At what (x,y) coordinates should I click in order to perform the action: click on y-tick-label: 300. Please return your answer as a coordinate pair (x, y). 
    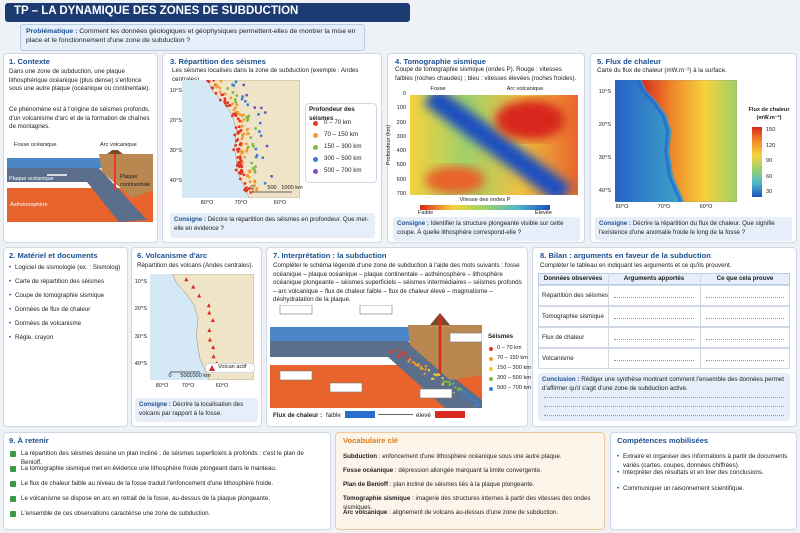
    Looking at the image, I should click on (401, 136).